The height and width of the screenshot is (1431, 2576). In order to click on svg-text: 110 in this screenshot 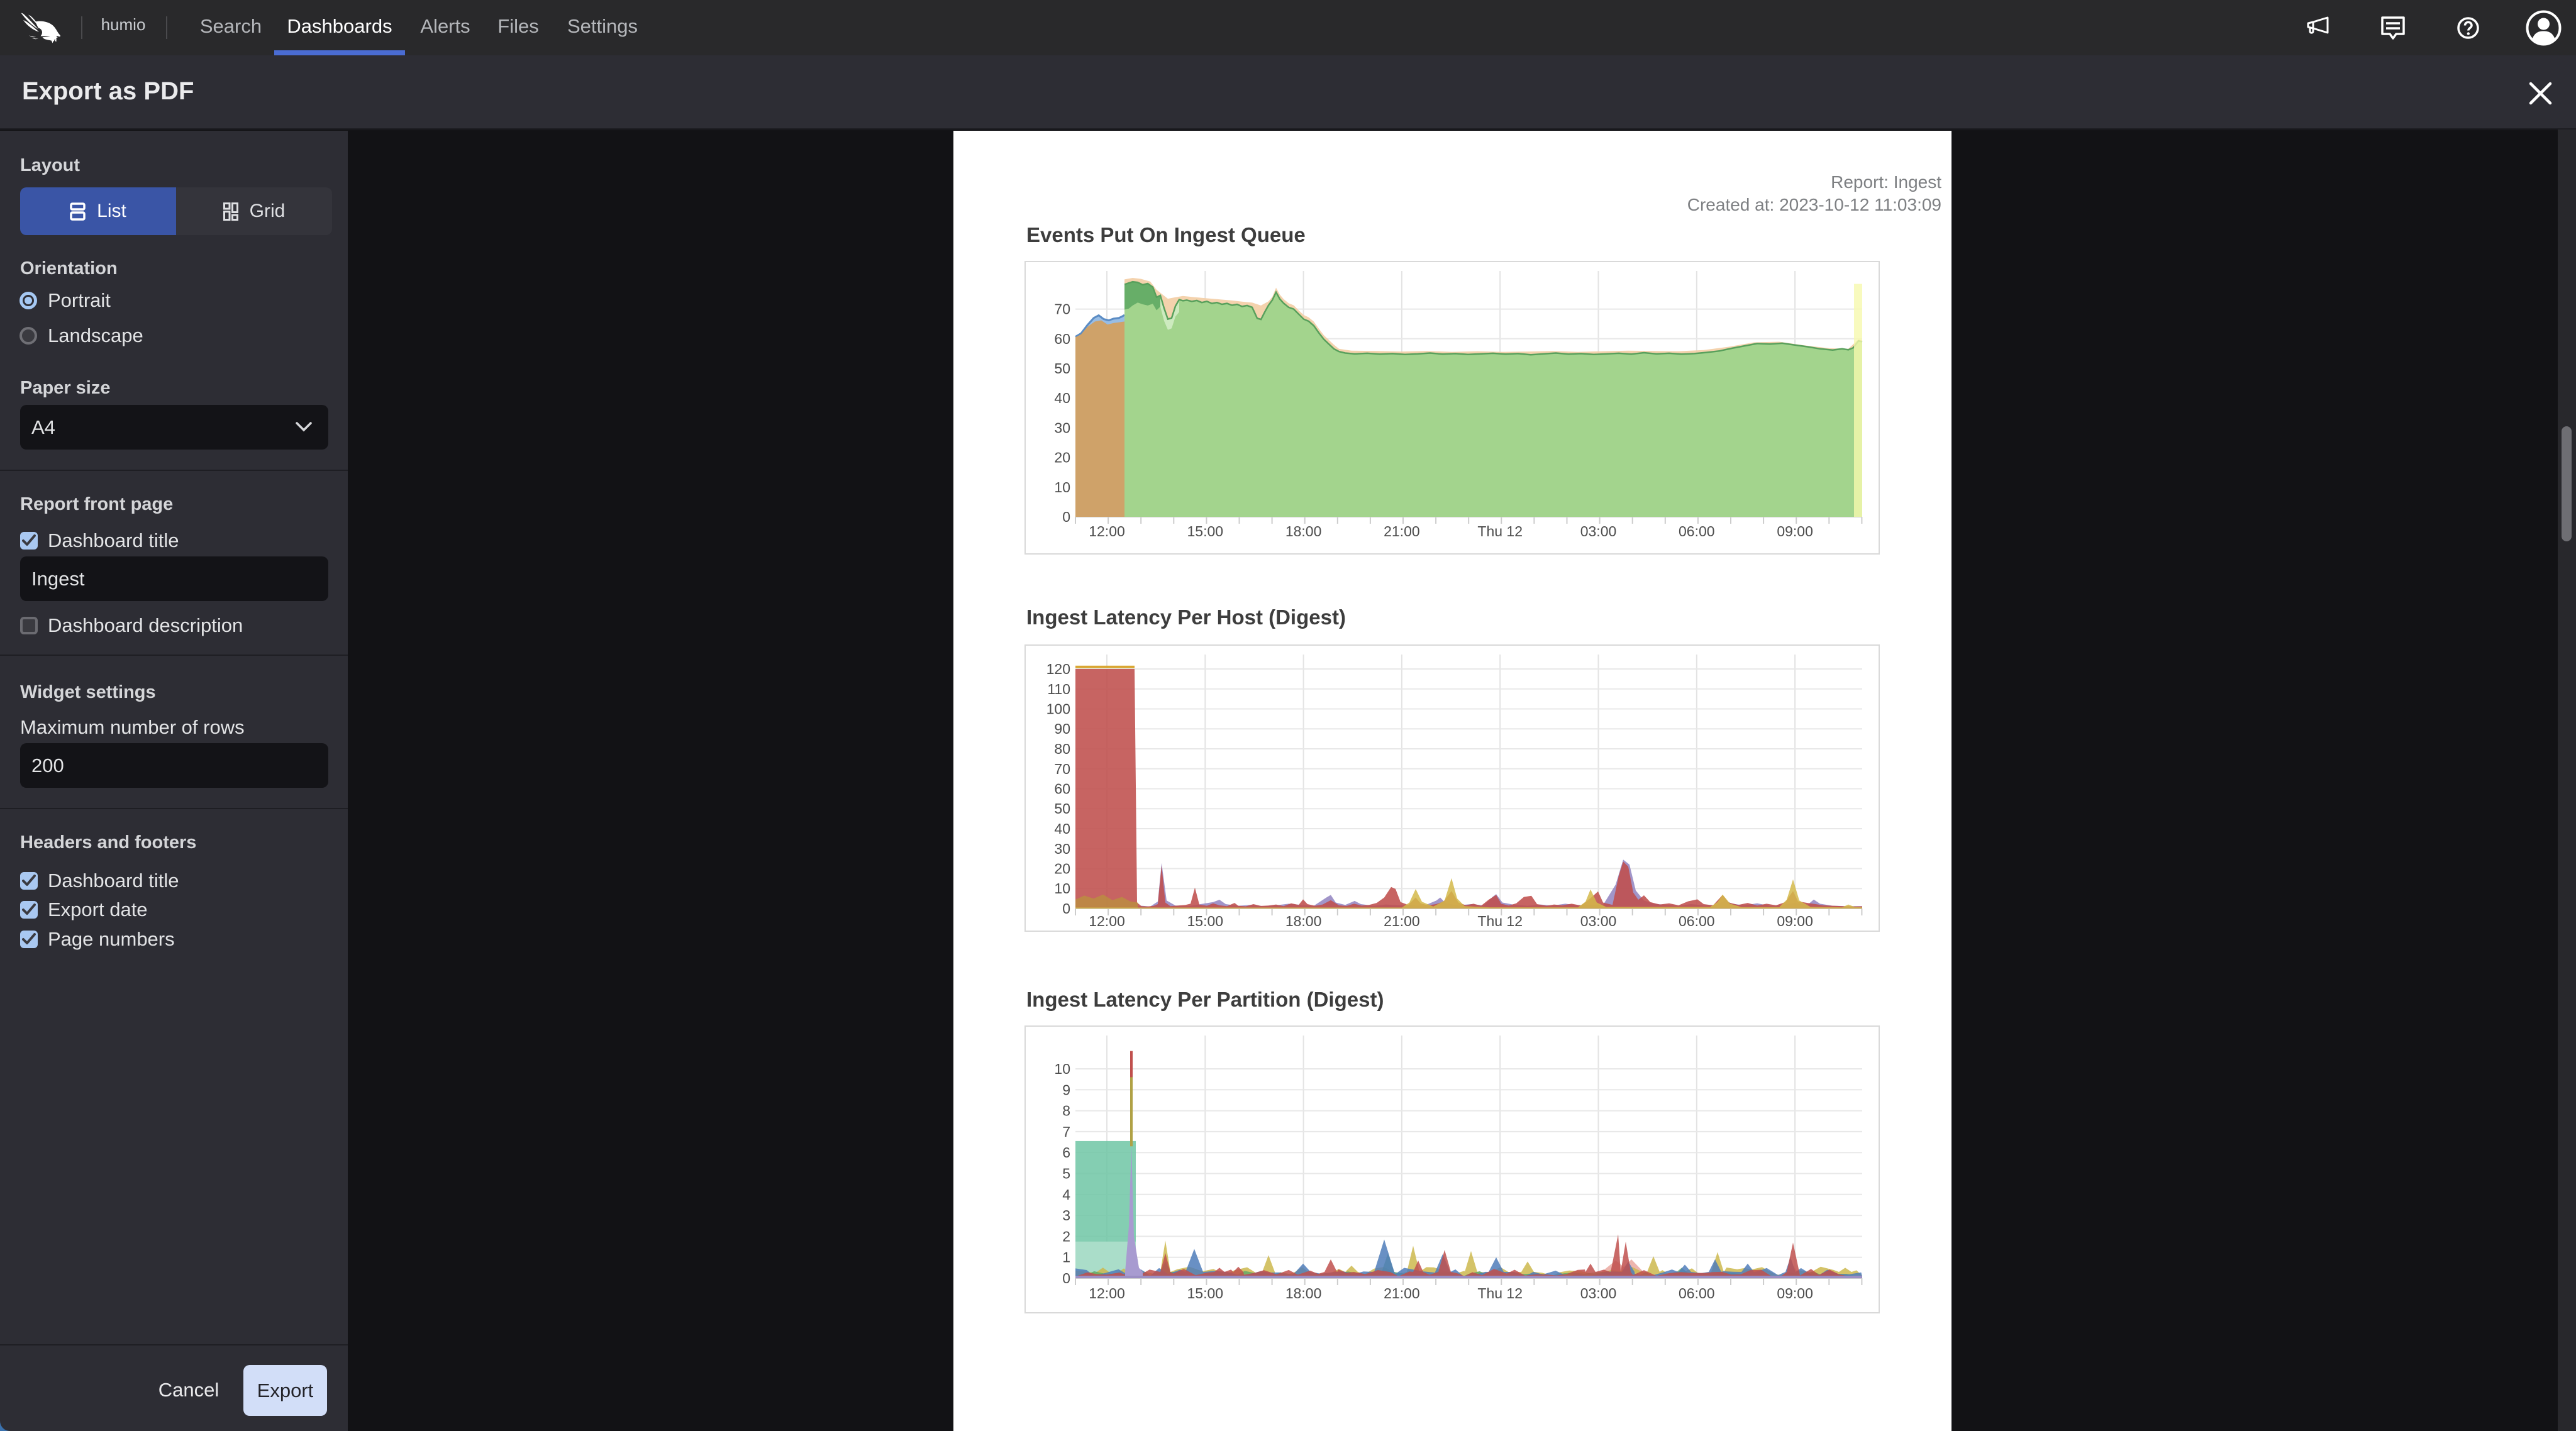, I will do `click(1058, 689)`.